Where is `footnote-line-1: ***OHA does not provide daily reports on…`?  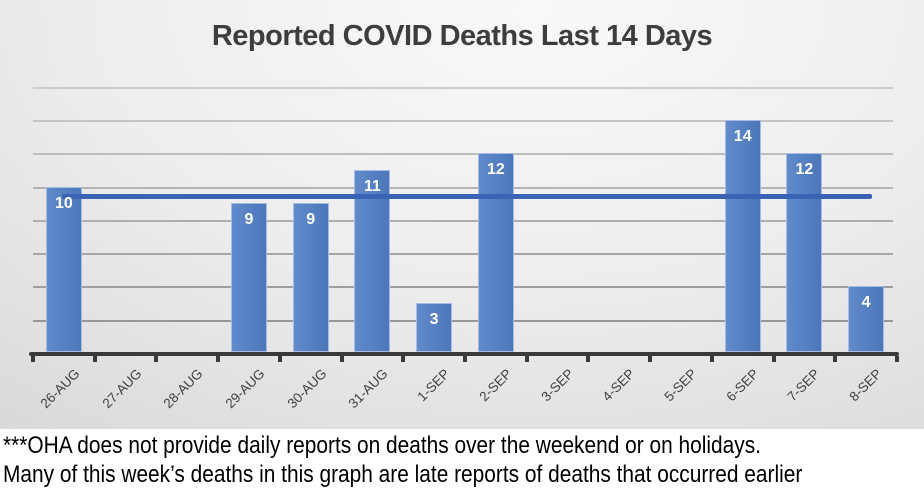 footnote-line-1: ***OHA does not provide daily reports on… is located at coordinates (382, 445).